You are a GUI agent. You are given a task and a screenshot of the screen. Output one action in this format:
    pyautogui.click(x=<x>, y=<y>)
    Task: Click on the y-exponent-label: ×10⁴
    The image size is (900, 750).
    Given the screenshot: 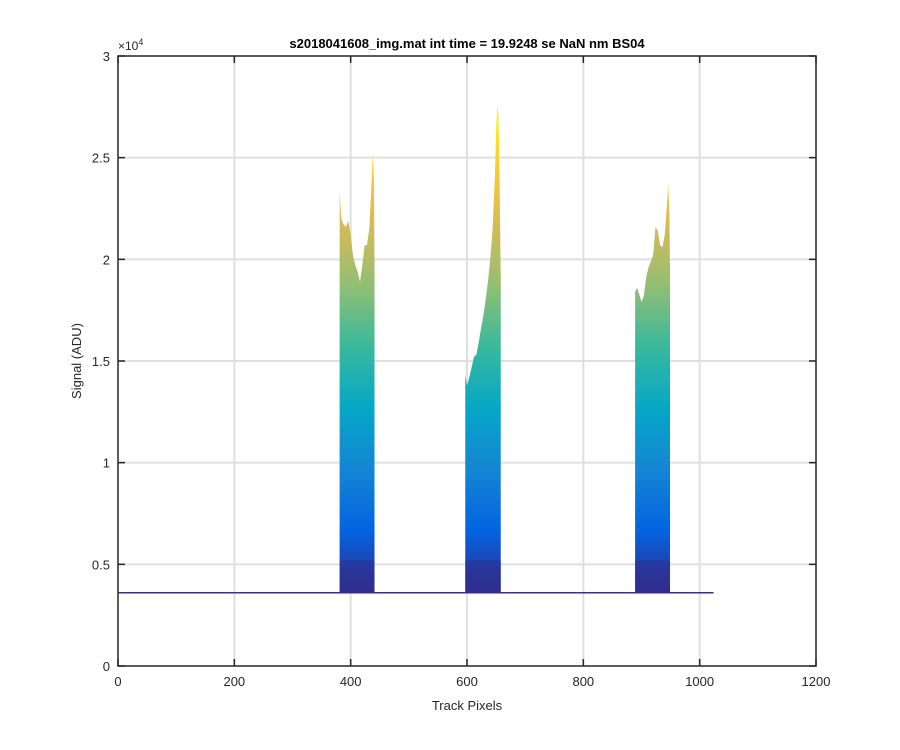 What is the action you would take?
    pyautogui.click(x=130, y=45)
    